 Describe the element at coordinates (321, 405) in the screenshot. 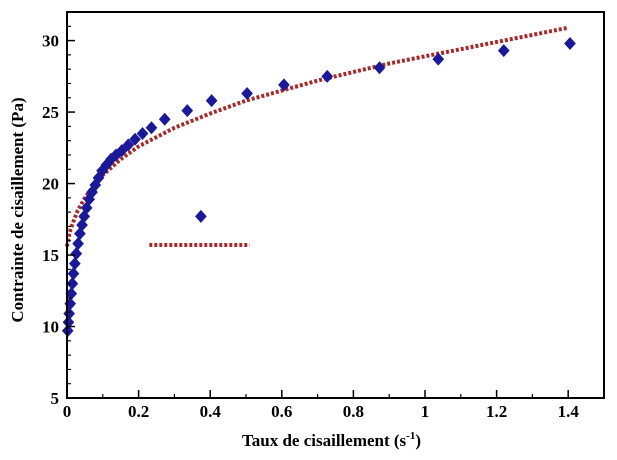

I see `x-axis: 0 0.2 0.4 0.6 0.8 1 1.2 1.4` at that location.